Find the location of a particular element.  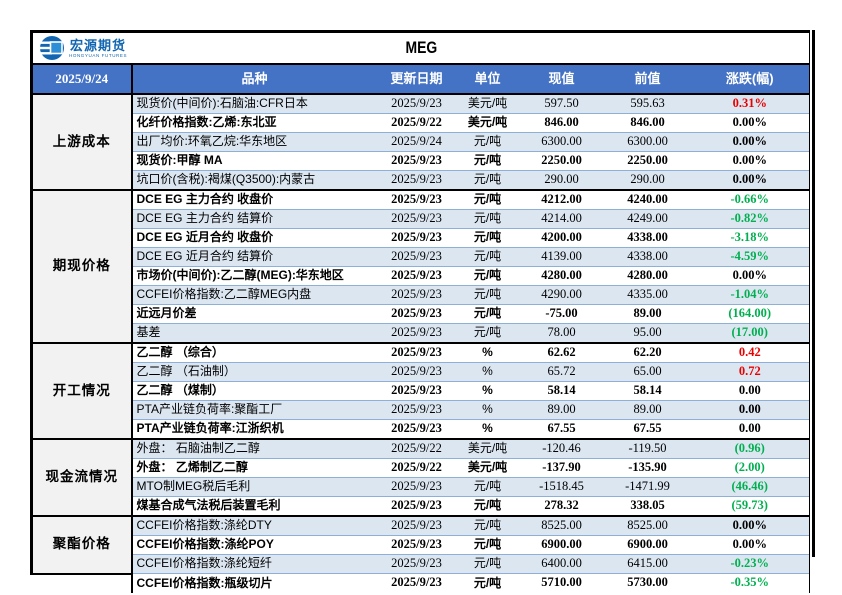

col-header-update-date: 更新日期 is located at coordinates (416, 79).